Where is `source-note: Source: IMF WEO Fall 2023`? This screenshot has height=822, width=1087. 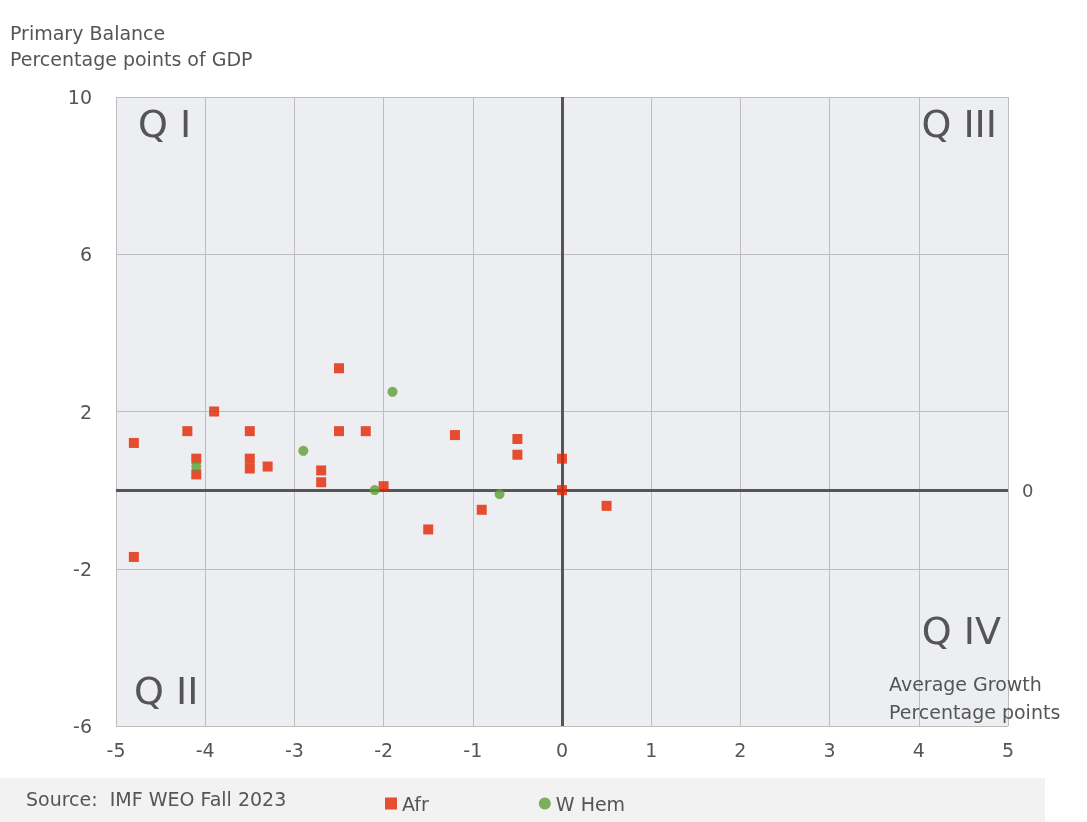 source-note: Source: IMF WEO Fall 2023 is located at coordinates (156, 798).